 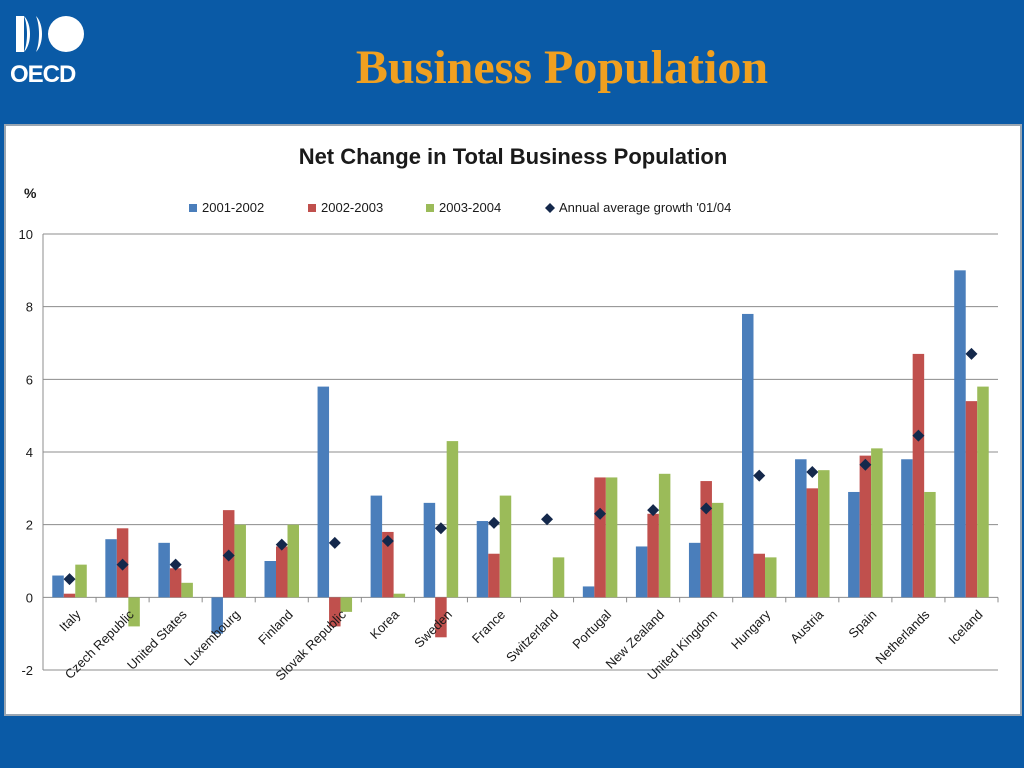 What do you see at coordinates (470, 207) in the screenshot?
I see `legend-label: 2003-2004` at bounding box center [470, 207].